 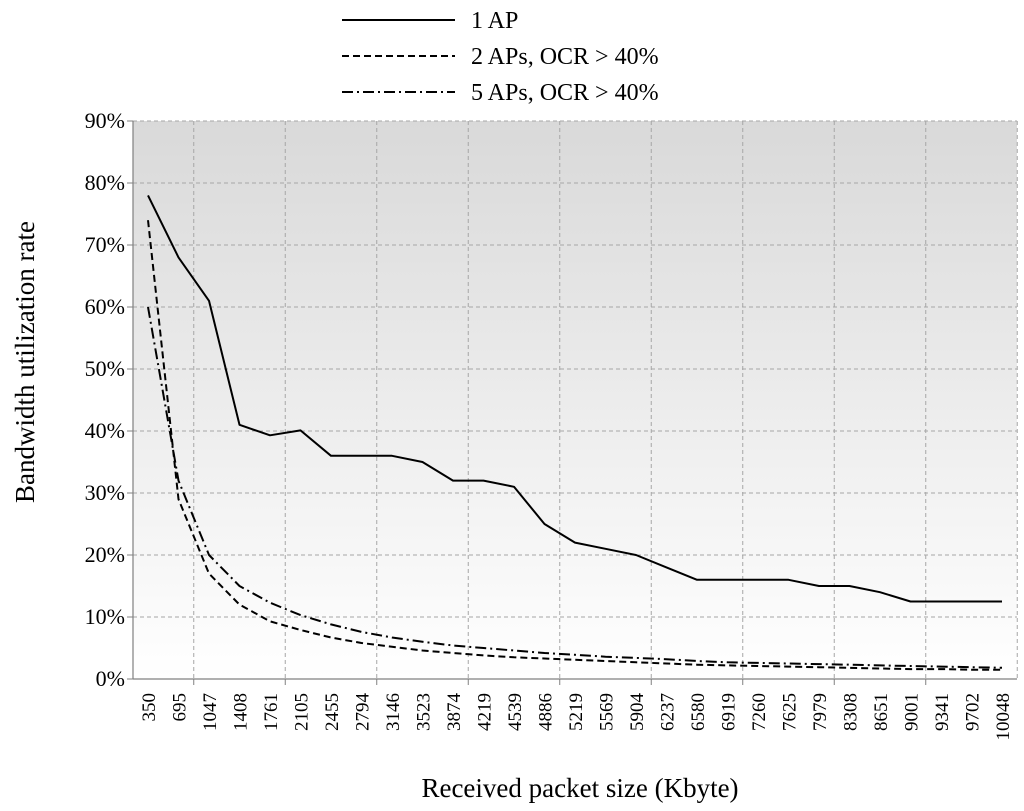 I want to click on x-tick-label: 3146, so click(x=393, y=712).